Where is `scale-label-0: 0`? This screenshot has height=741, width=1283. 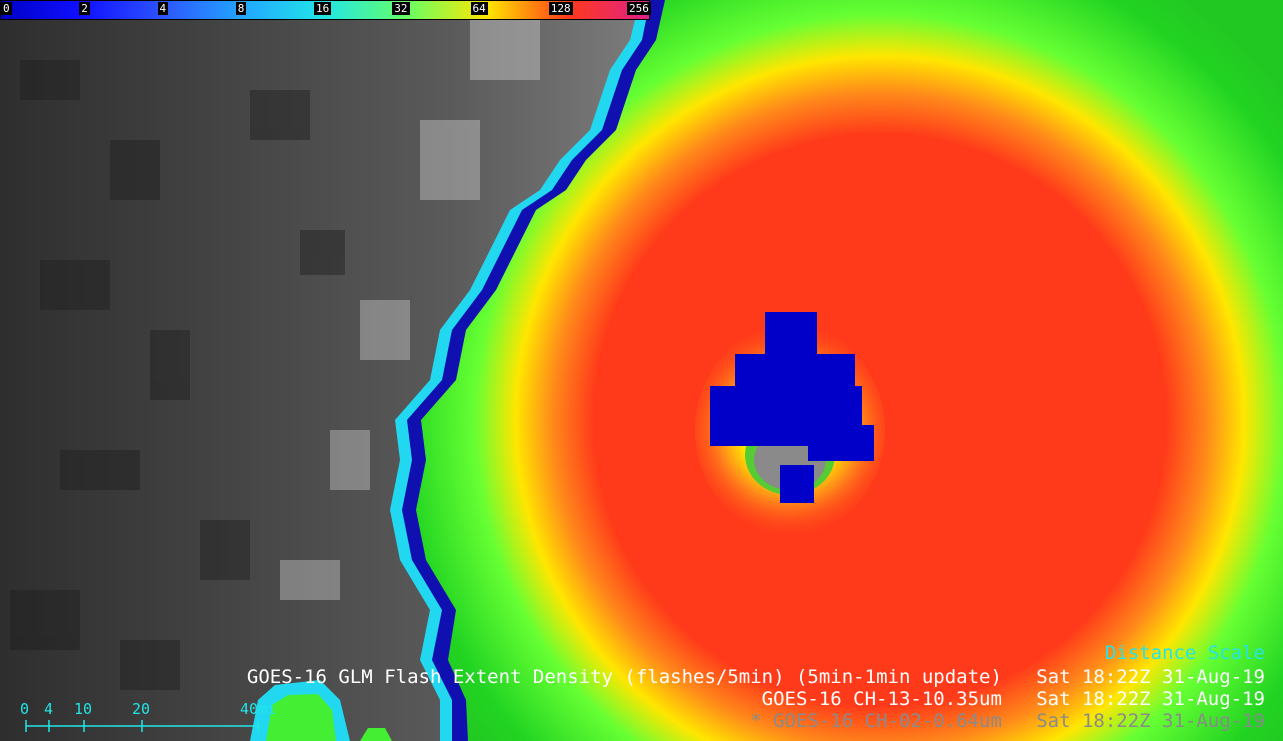
scale-label-0: 0 is located at coordinates (25, 709).